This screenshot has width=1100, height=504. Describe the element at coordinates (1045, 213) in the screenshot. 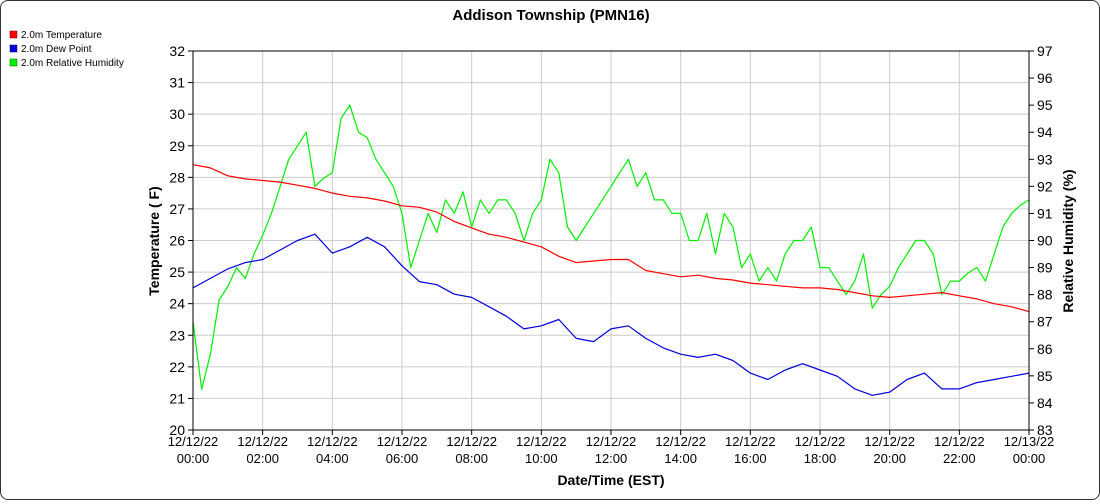

I see `right-tick-label: 91` at that location.